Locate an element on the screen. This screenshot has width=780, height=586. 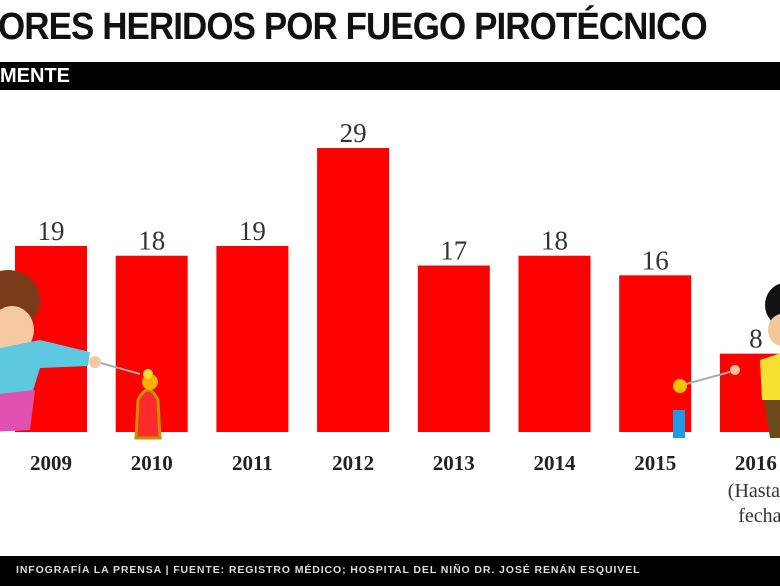
boy-illustration-icon is located at coordinates (755, 360).